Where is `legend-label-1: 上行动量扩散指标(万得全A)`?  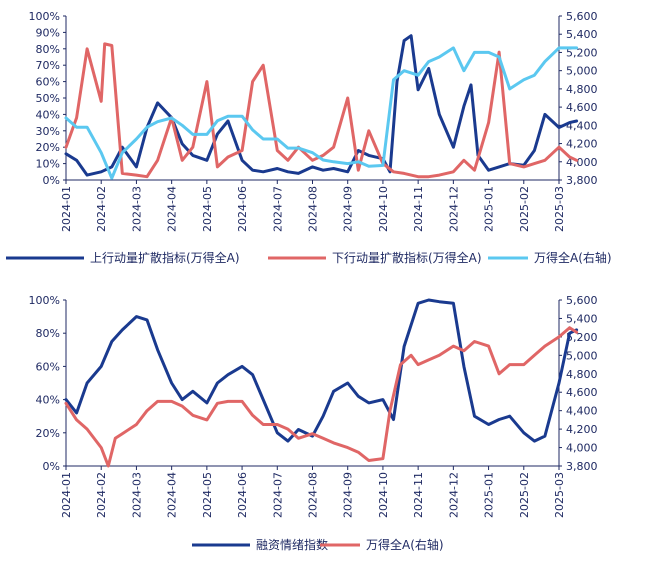 legend-label-1: 上行动量扩散指标(万得全A) is located at coordinates (165, 257).